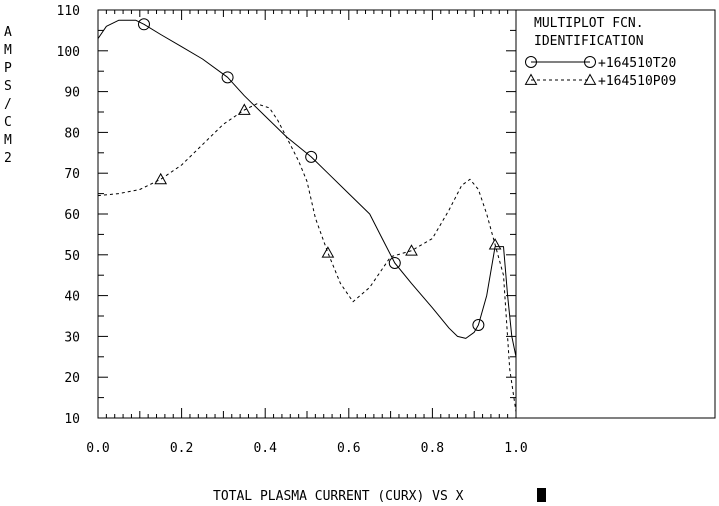  What do you see at coordinates (68, 52) in the screenshot?
I see `y-tick-label: 100` at bounding box center [68, 52].